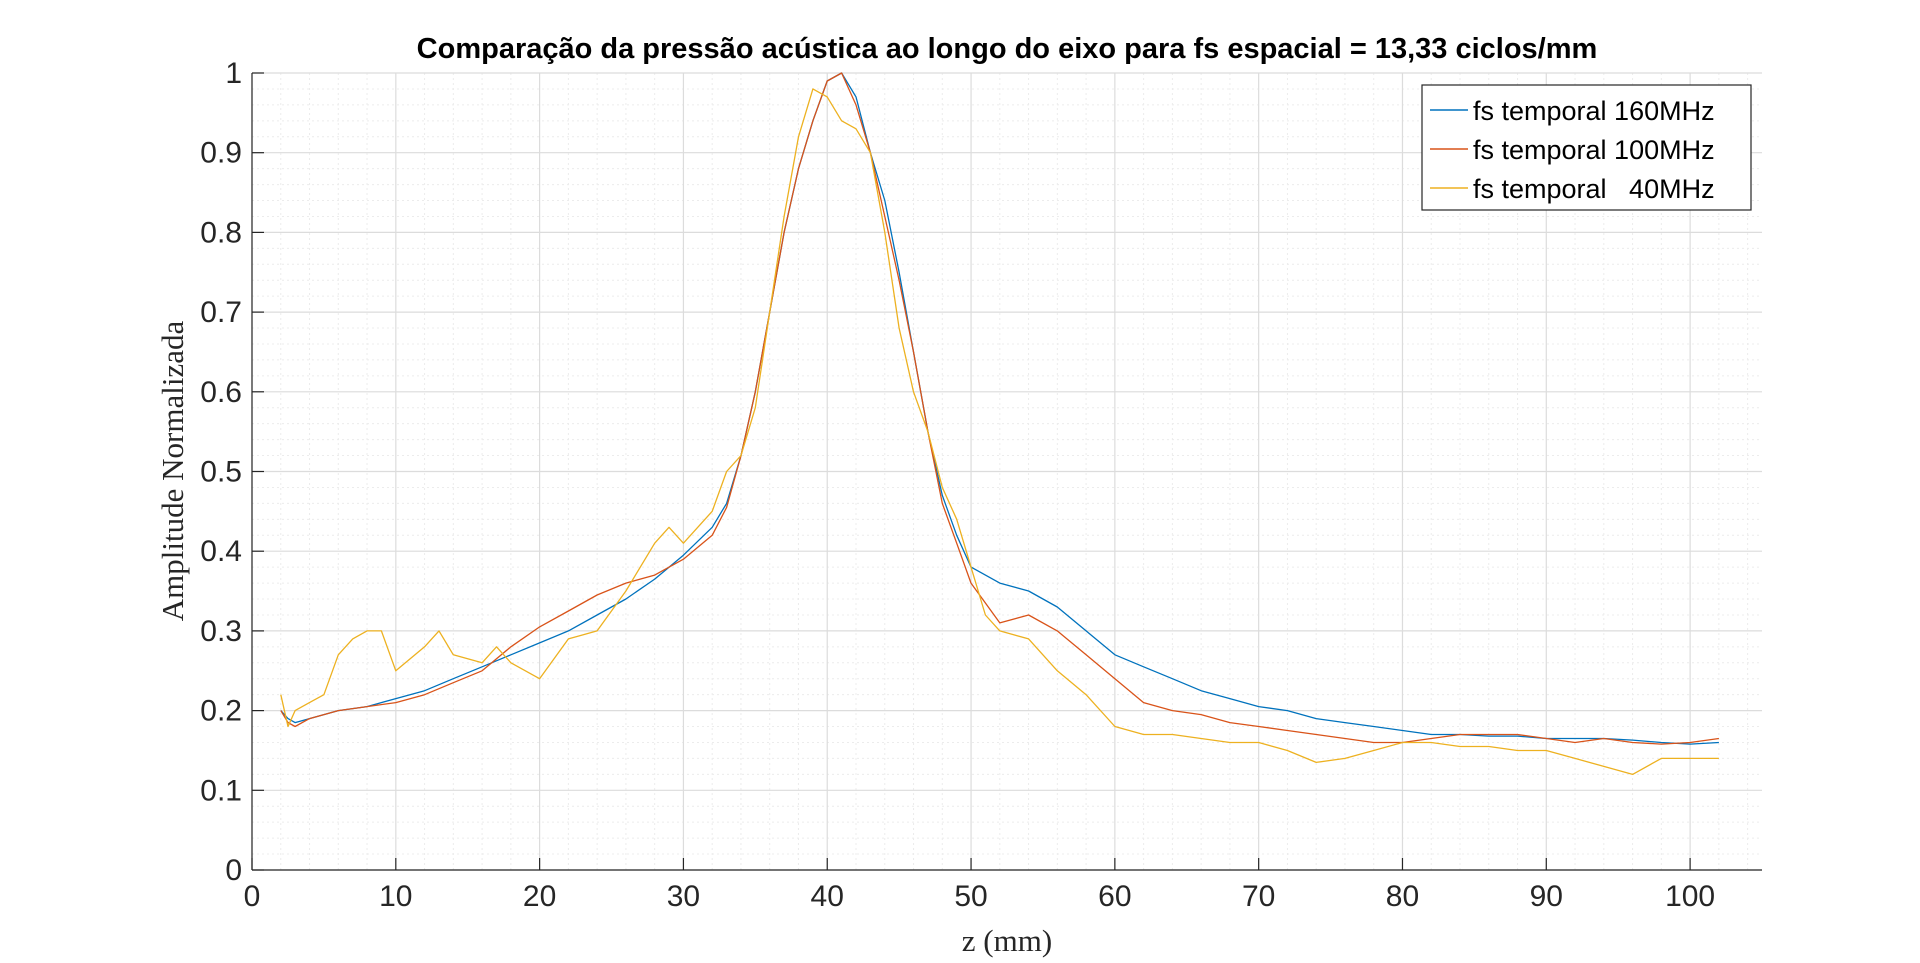  What do you see at coordinates (221, 711) in the screenshot?
I see `y-tick-label: 0.2` at bounding box center [221, 711].